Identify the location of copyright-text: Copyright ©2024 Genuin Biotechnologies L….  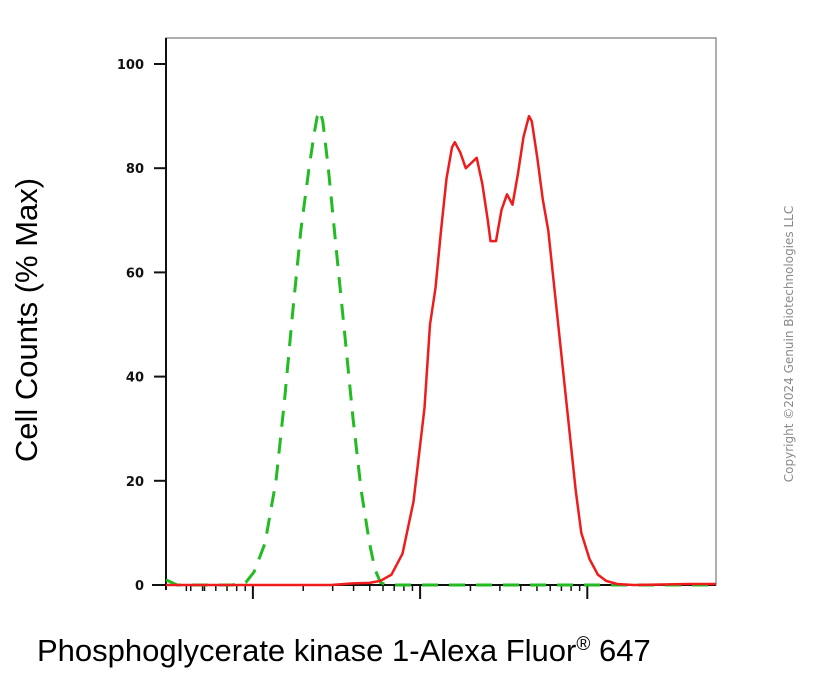
(789, 344).